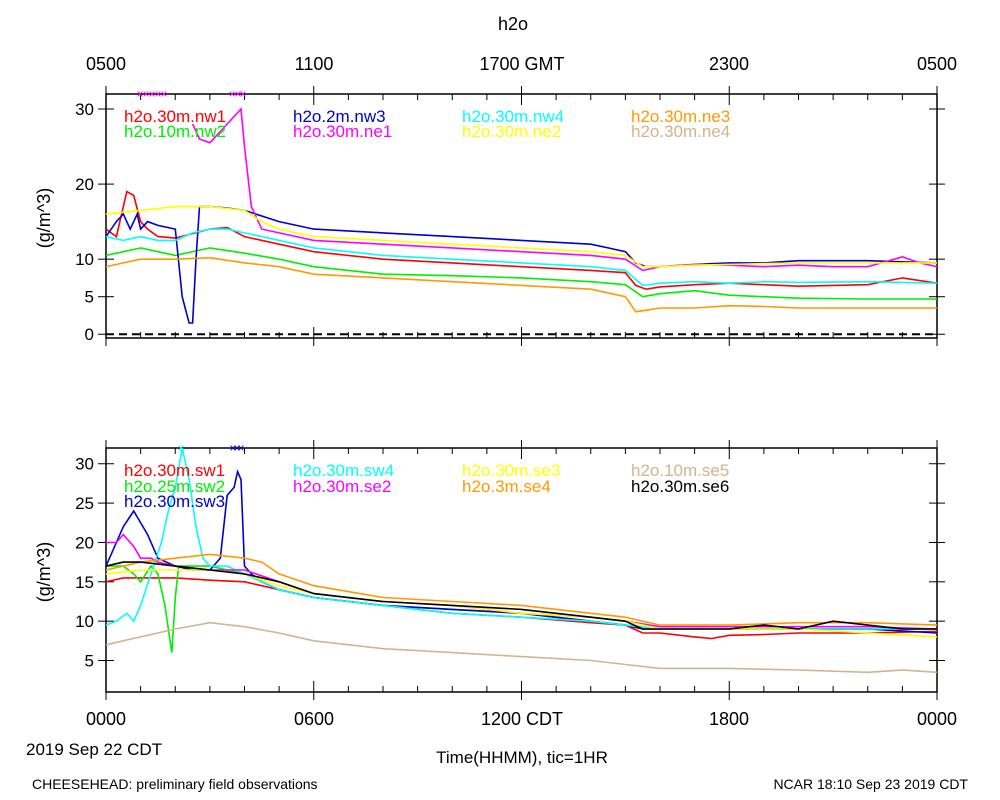 This screenshot has height=800, width=1000. I want to click on legend-entry: h2o.30m.ne4, so click(680, 131).